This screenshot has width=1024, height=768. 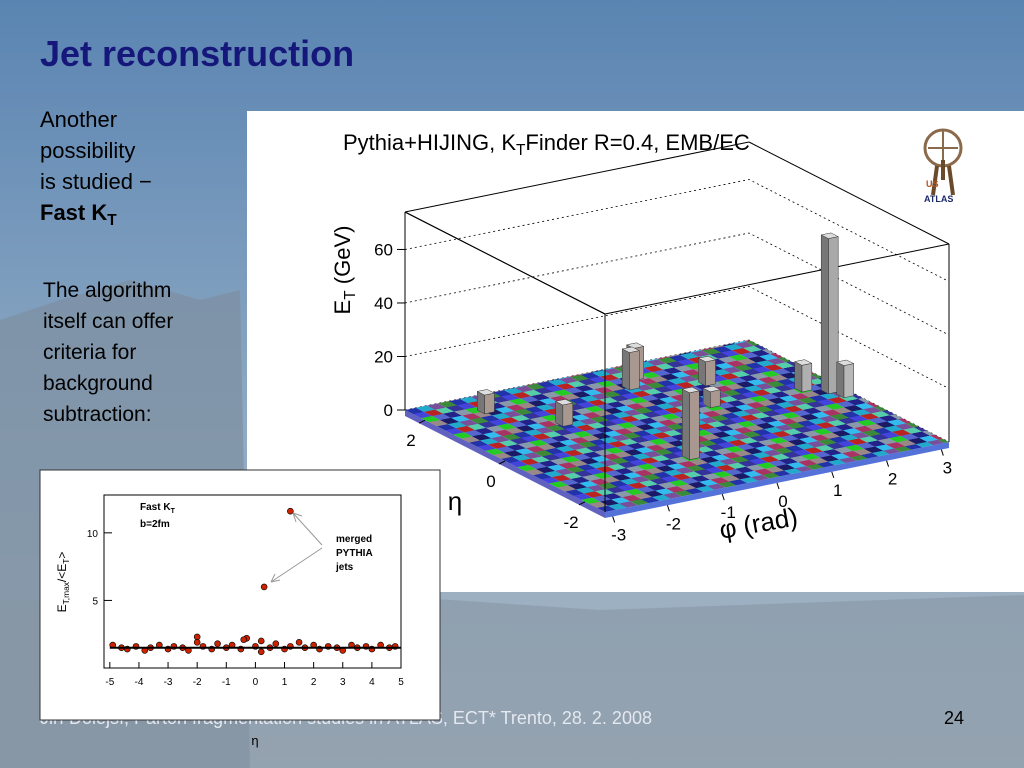 I want to click on z-axis-label: ET (GeV), so click(x=344, y=270).